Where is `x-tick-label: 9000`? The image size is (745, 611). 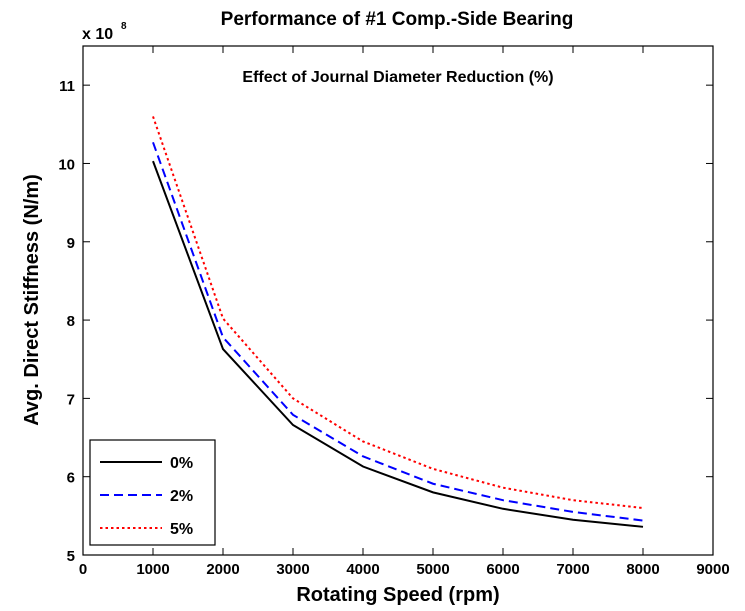
x-tick-label: 9000 is located at coordinates (712, 569).